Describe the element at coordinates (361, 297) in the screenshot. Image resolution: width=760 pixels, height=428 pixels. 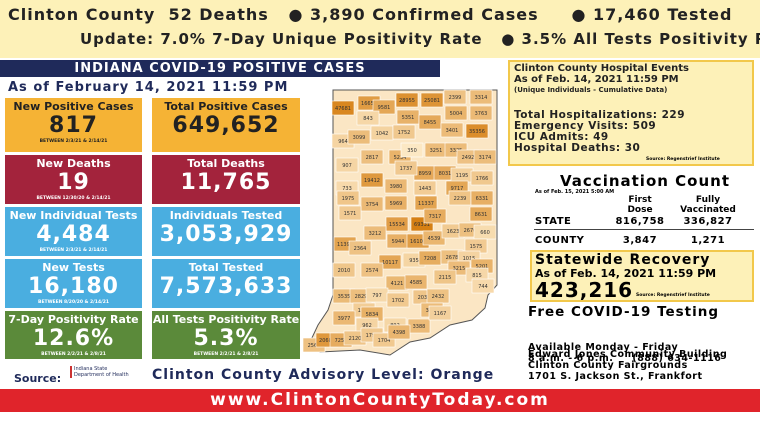
I see `county-cases: 2829` at that location.